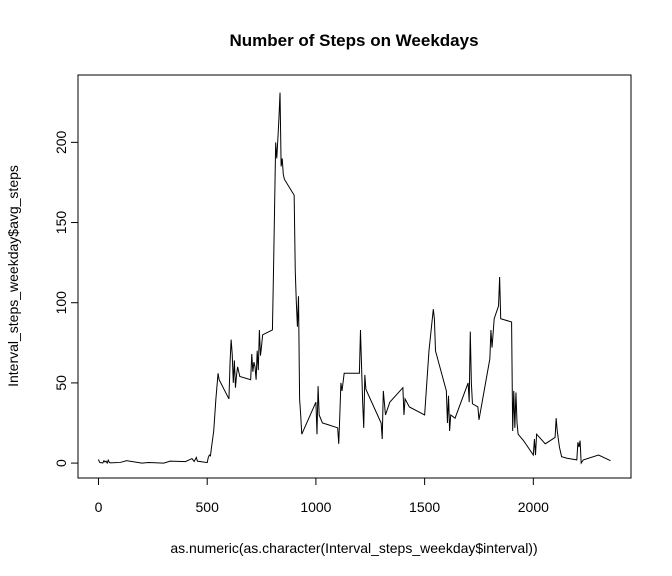  Describe the element at coordinates (61, 463) in the screenshot. I see `y-tick-label: 0` at that location.